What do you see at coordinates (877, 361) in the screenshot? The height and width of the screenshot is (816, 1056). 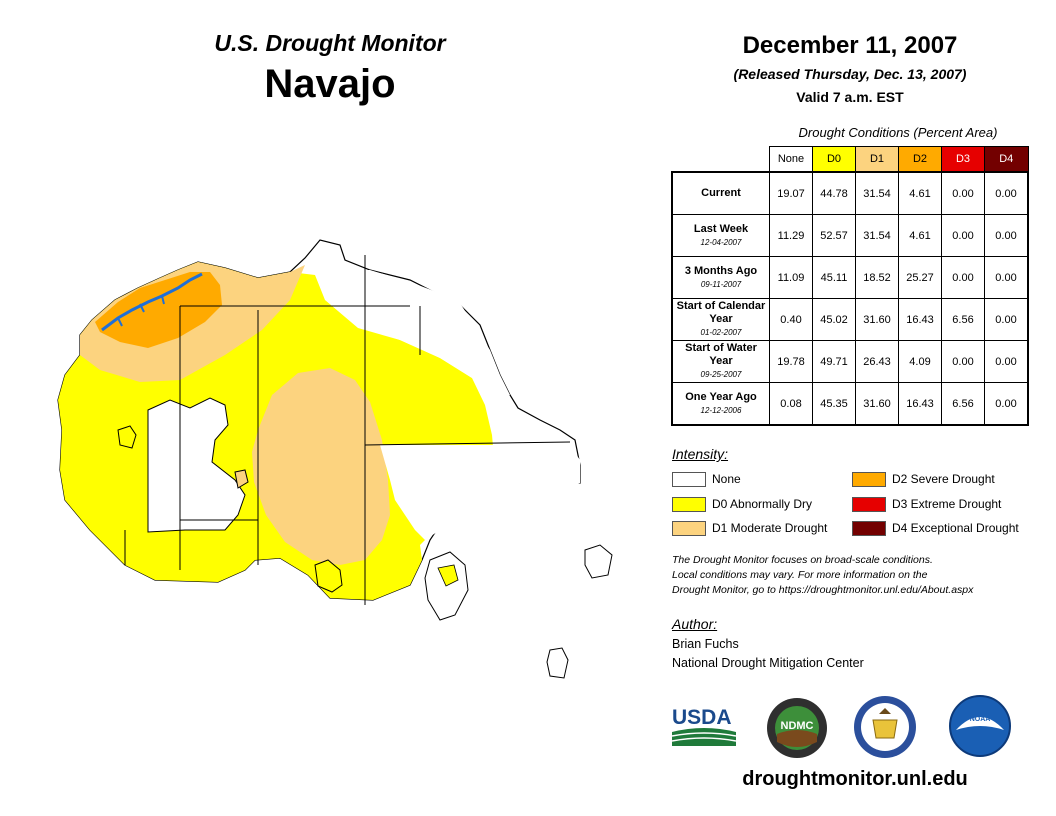 I see `value-cell: 26.43` at bounding box center [877, 361].